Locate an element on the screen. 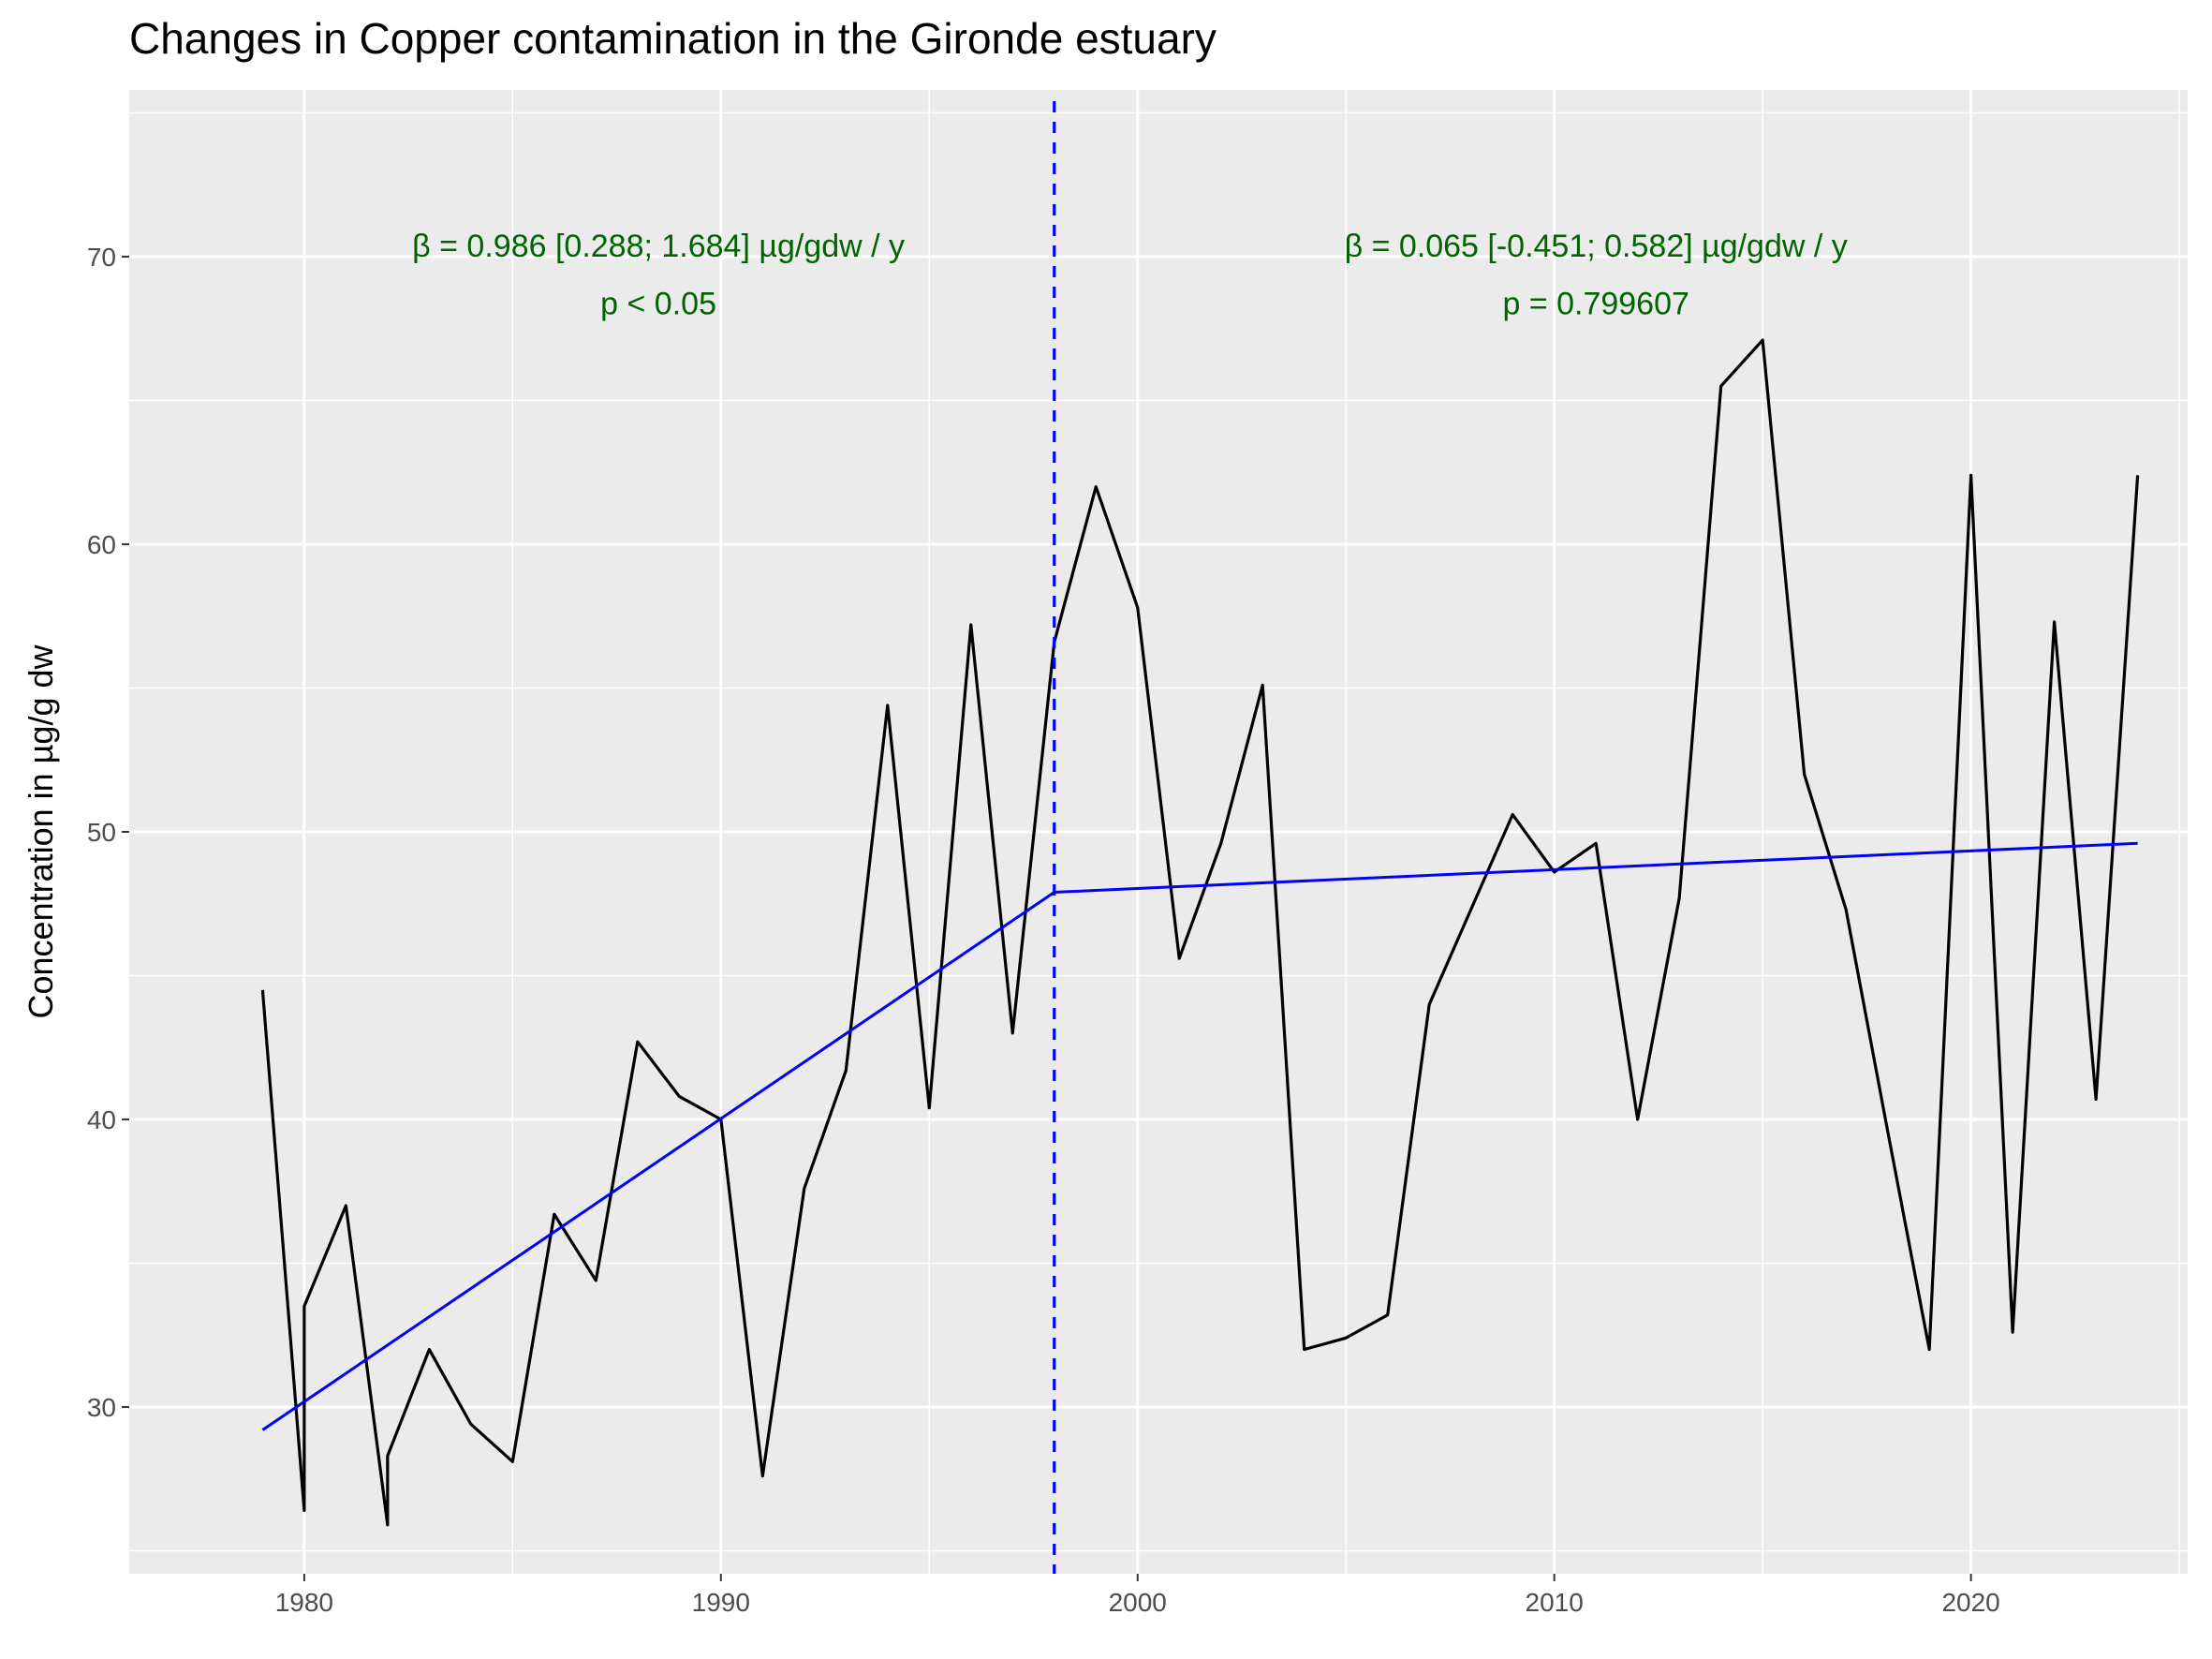 This screenshot has height=1659, width=2212. y-tick-label: 50 is located at coordinates (102, 833).